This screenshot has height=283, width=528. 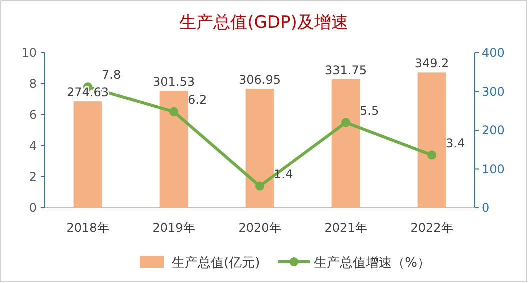 I want to click on data-label: 1.4, so click(x=284, y=174).